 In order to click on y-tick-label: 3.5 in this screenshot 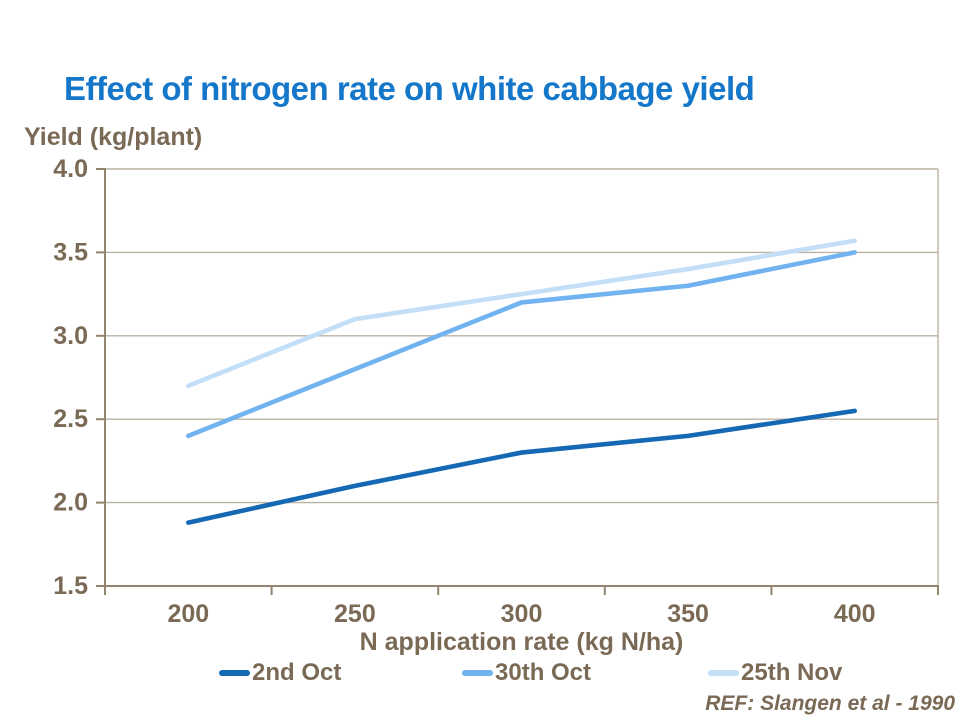, I will do `click(70, 252)`.